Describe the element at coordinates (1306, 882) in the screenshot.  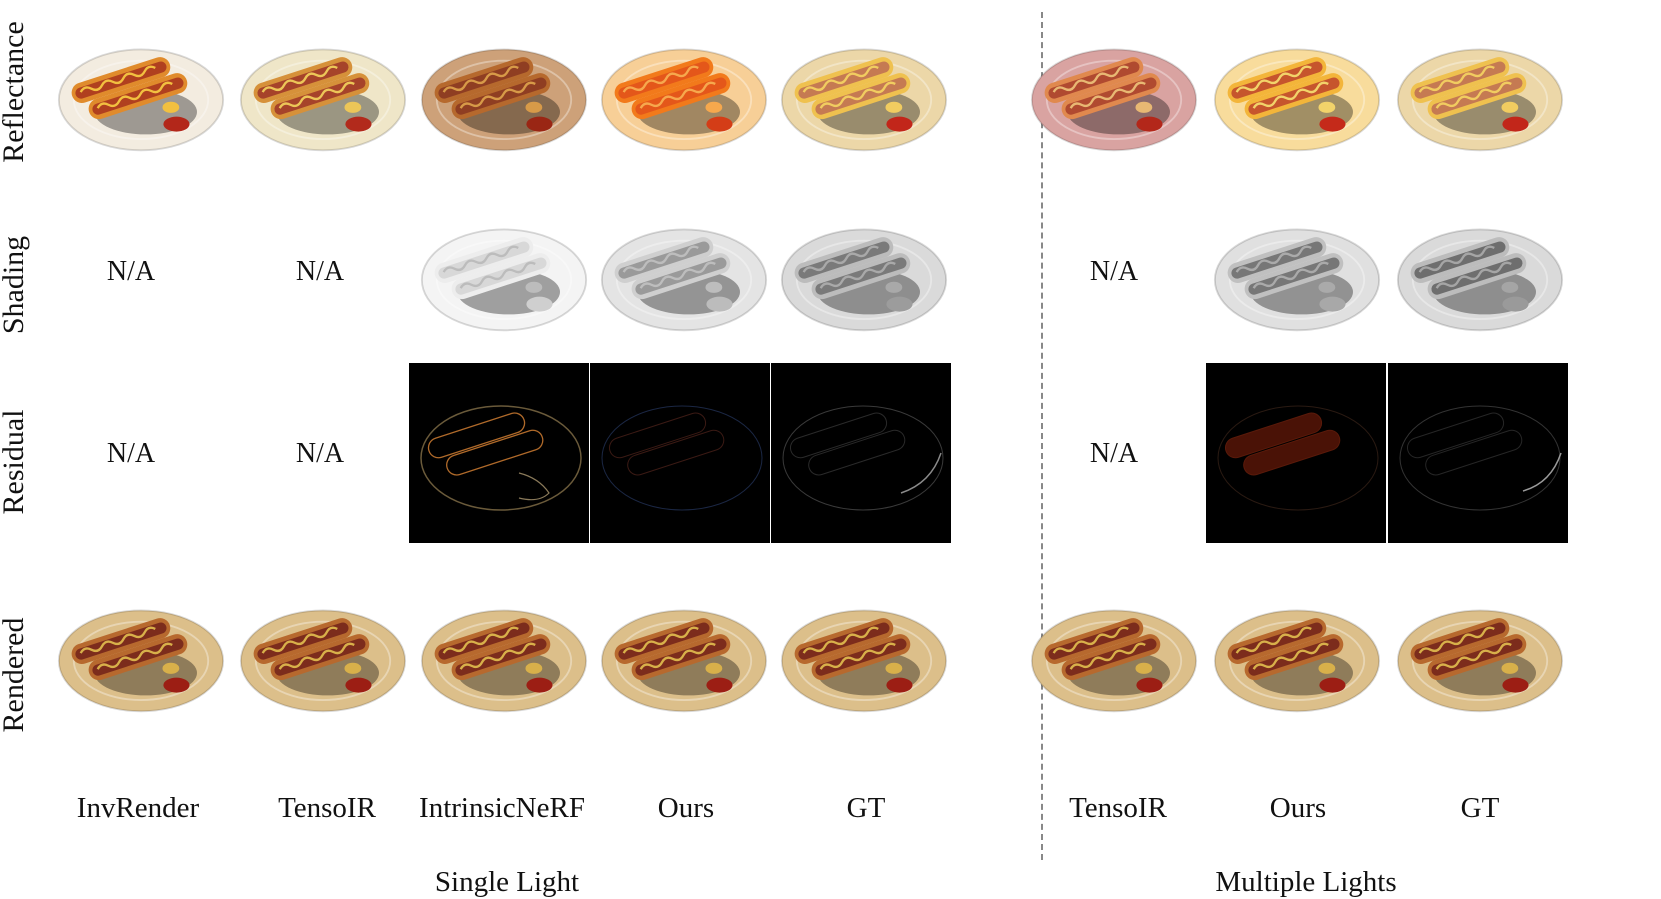
I see `group-label-multiple-lights: Multiple Lights` at that location.